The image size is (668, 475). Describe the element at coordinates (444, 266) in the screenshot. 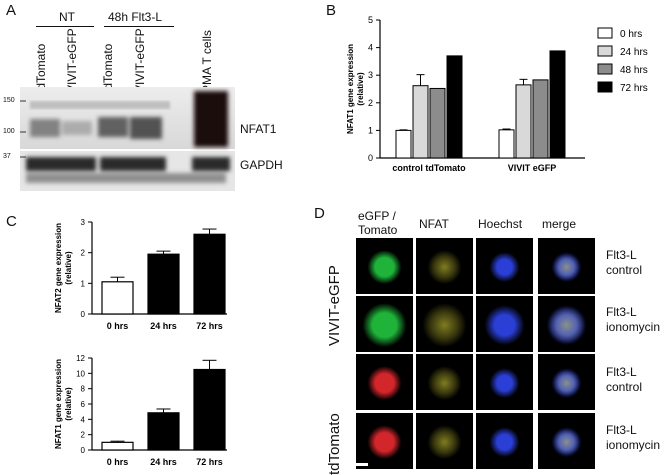

I see `micrograph-r1-nfat` at that location.